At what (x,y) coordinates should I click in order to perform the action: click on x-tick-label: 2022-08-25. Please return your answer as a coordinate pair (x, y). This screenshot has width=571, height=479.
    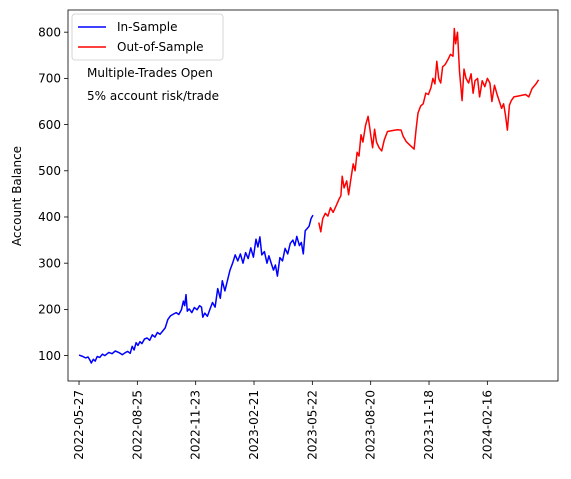
    Looking at the image, I should click on (137, 425).